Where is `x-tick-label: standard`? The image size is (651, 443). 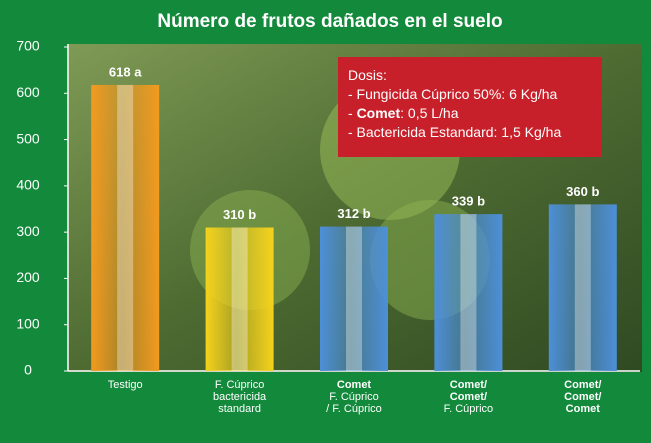
x-tick-label: standard is located at coordinates (239, 409).